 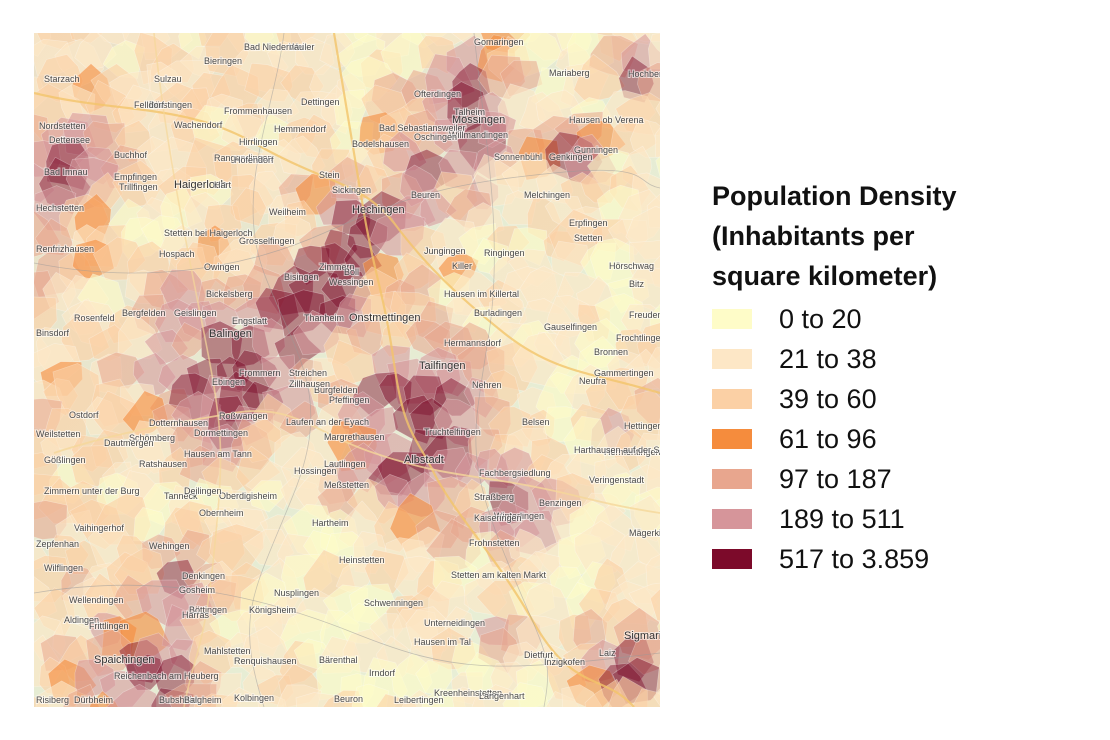 I want to click on place-label: Oberdigisheim, so click(x=248, y=496).